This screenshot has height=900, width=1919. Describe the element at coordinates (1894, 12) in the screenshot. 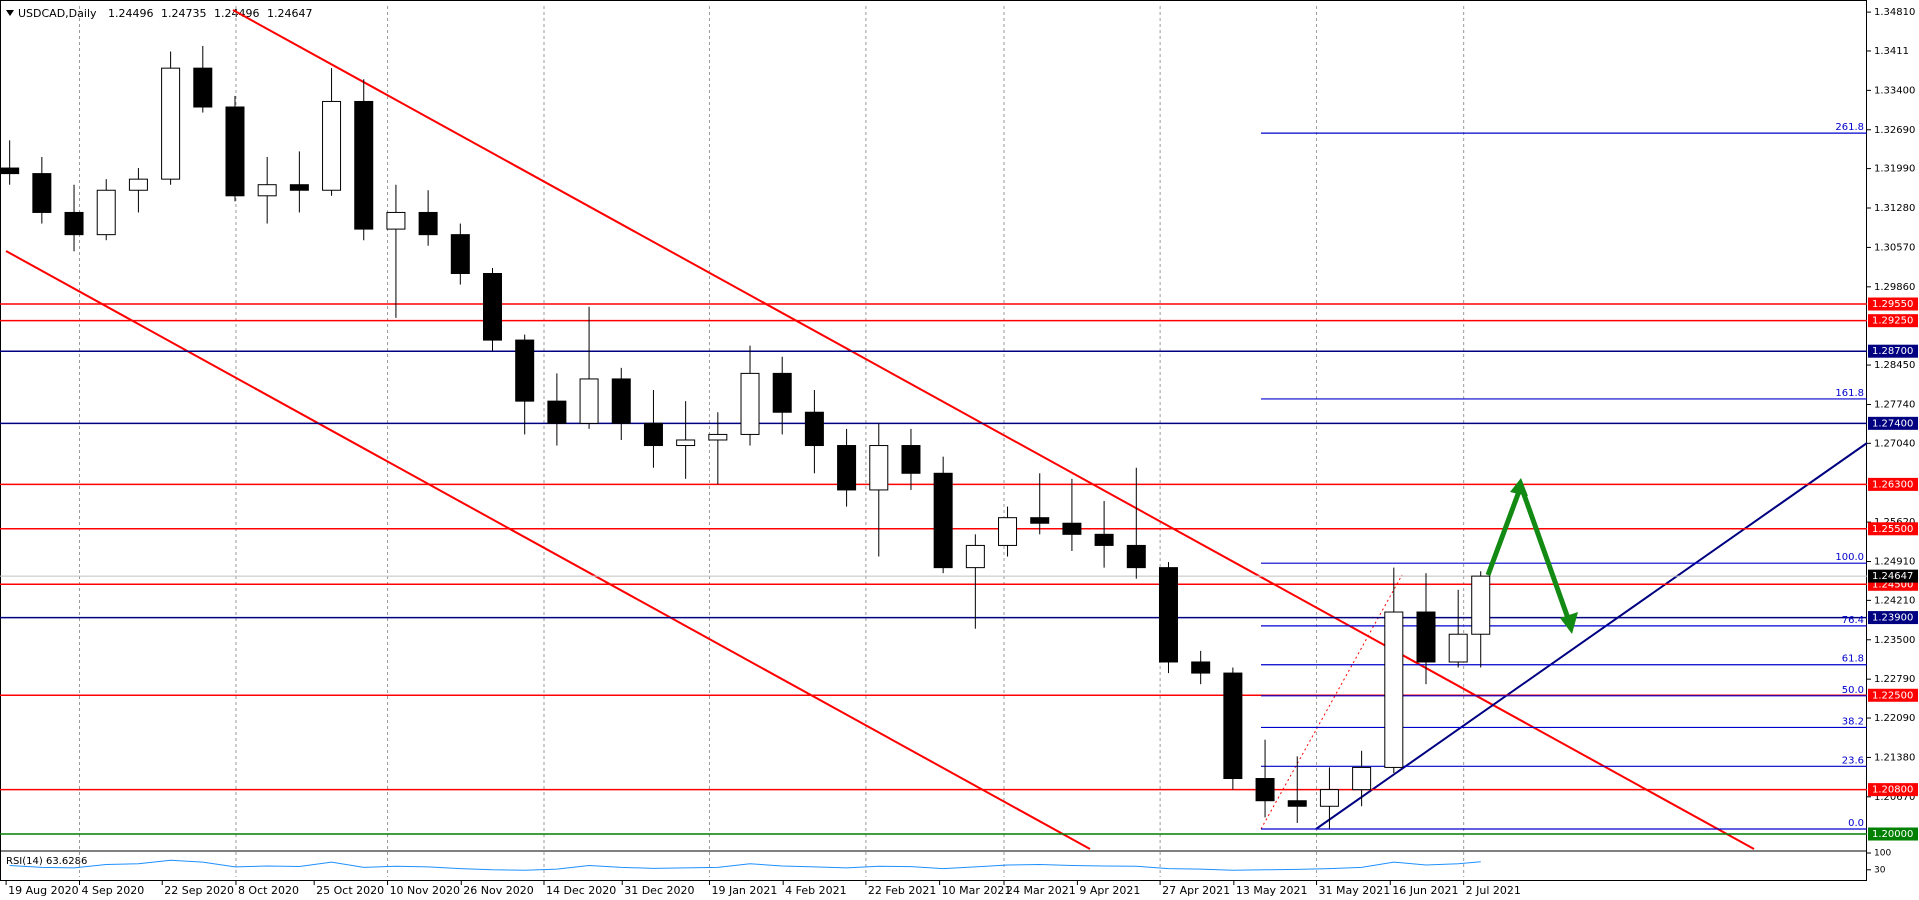

I see `y-tick-label: 1.34810` at that location.